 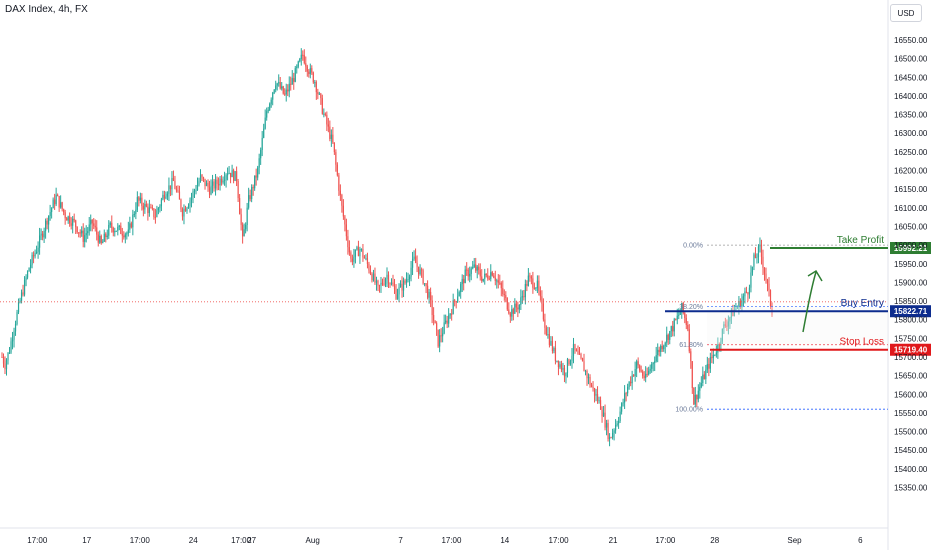 I want to click on target-arrow, so click(x=809, y=302).